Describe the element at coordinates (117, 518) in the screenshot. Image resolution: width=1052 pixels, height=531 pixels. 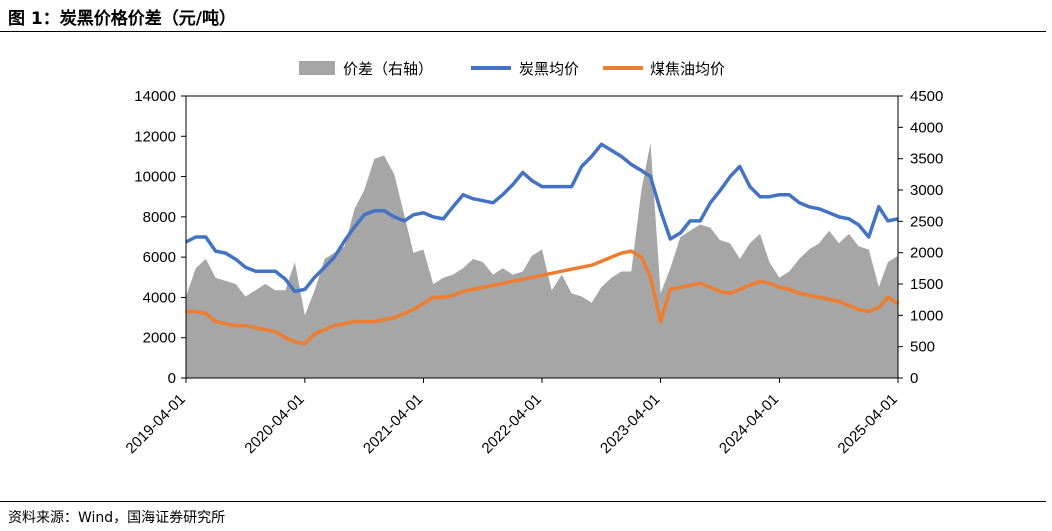
I see `source-note: 资料来源：Wind，国海证券研究所` at that location.